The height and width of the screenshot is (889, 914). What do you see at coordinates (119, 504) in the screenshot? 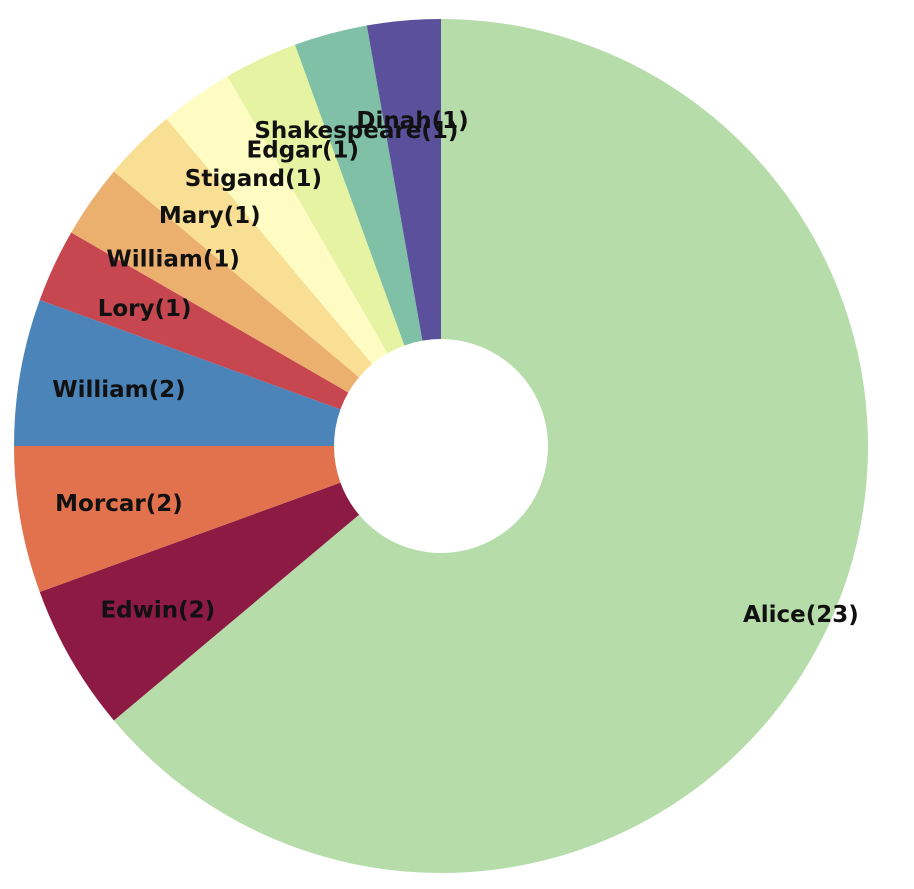
I see `slice-label-morcar-2: Morcar(2)` at bounding box center [119, 504].